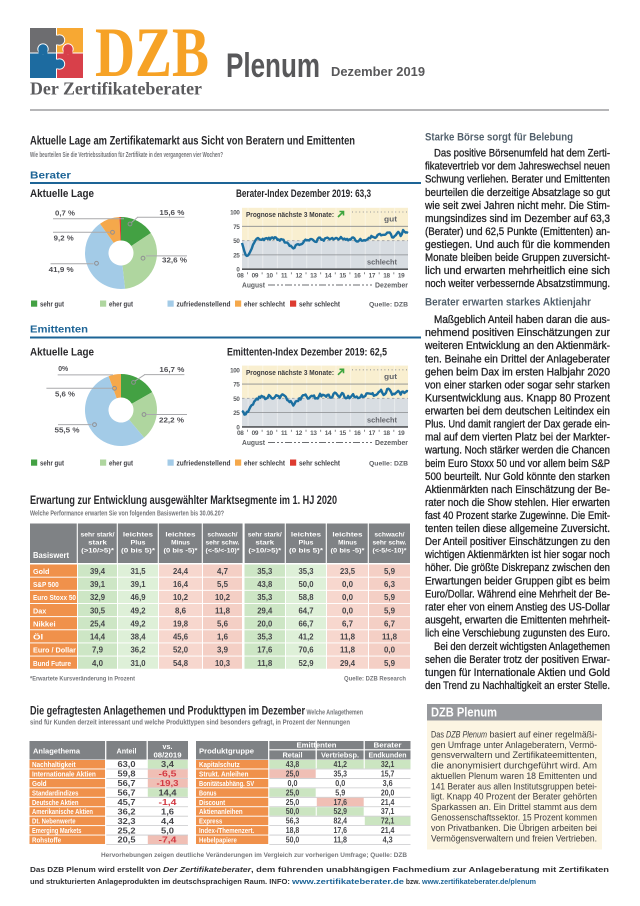  Describe the element at coordinates (226, 751) in the screenshot. I see `svg-text: Produktgruppe` at that location.